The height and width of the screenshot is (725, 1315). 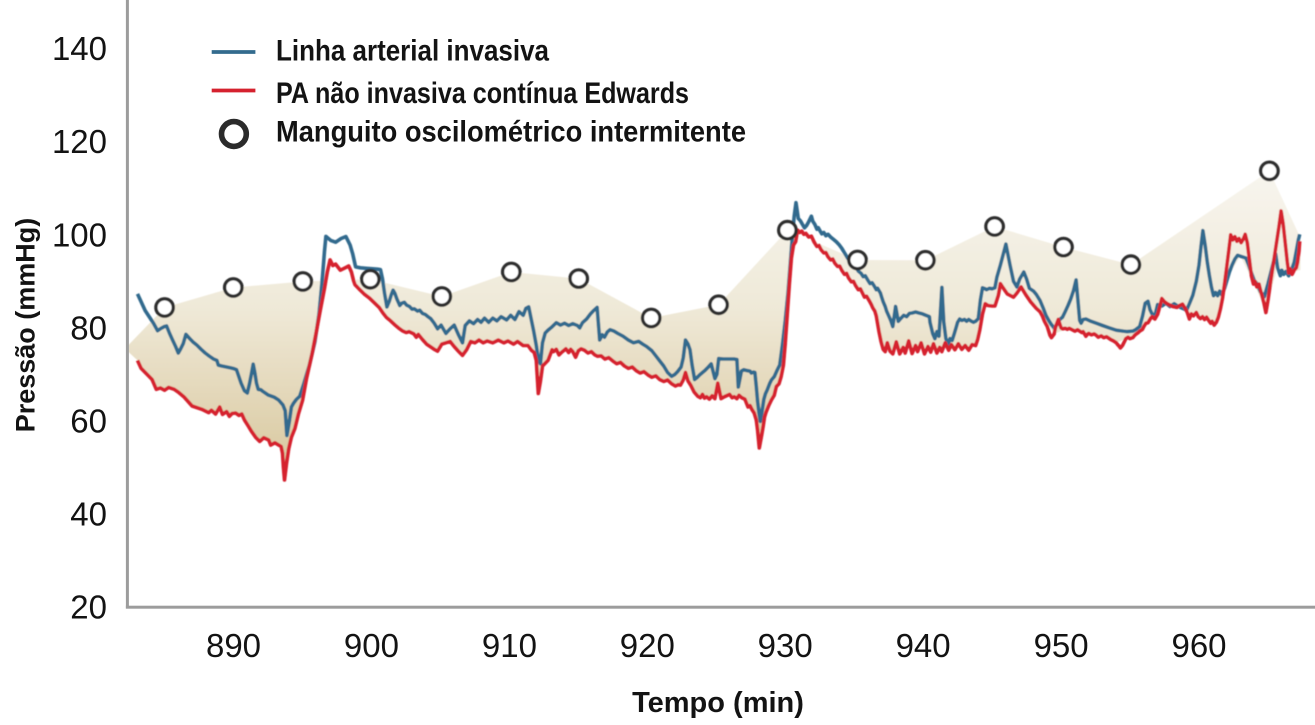 I want to click on svg-text: 900, so click(x=371, y=645).